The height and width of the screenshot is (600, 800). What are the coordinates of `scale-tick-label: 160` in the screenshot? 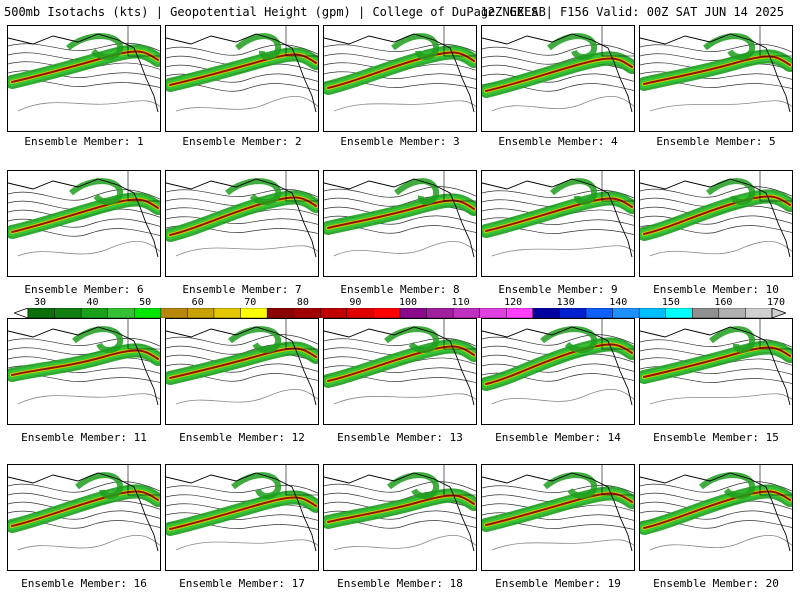 It's located at (723, 302).